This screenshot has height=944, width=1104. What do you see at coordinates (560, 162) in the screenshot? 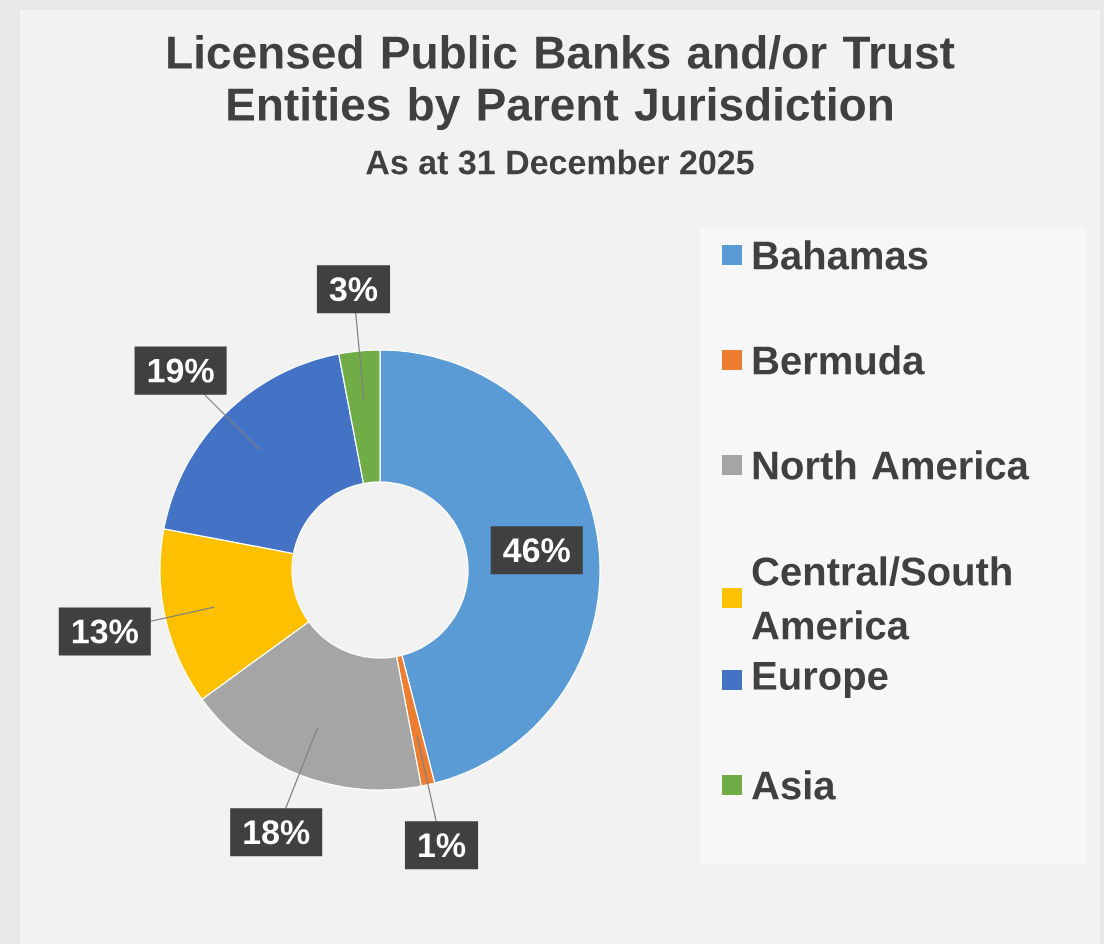
I see `chart-subtitle: As at 31 December 2025` at bounding box center [560, 162].